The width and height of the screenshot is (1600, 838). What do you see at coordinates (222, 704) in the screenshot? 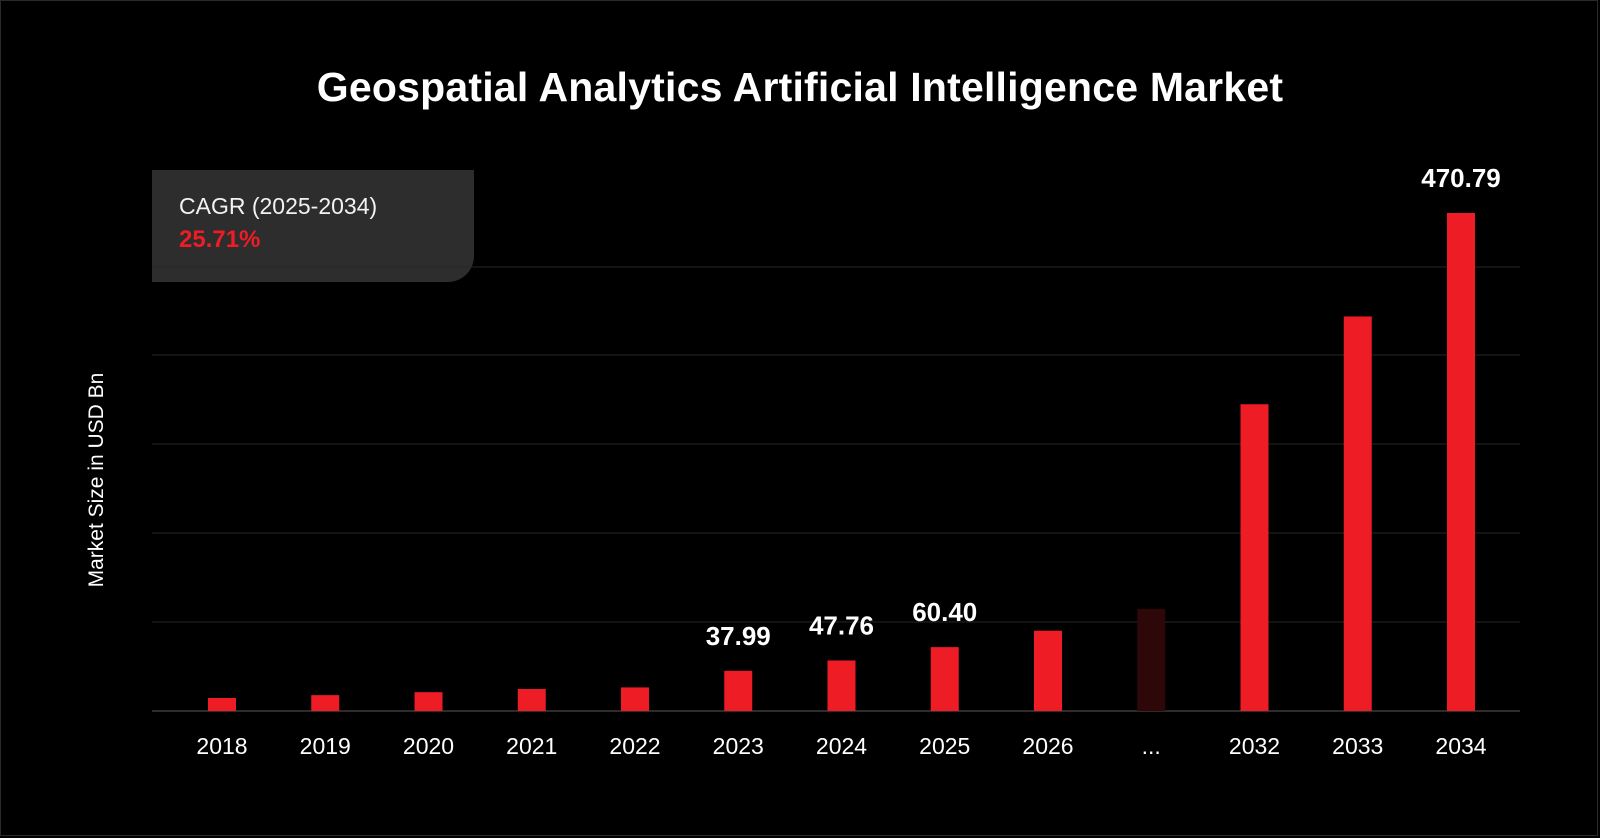
I see `bar-2018` at bounding box center [222, 704].